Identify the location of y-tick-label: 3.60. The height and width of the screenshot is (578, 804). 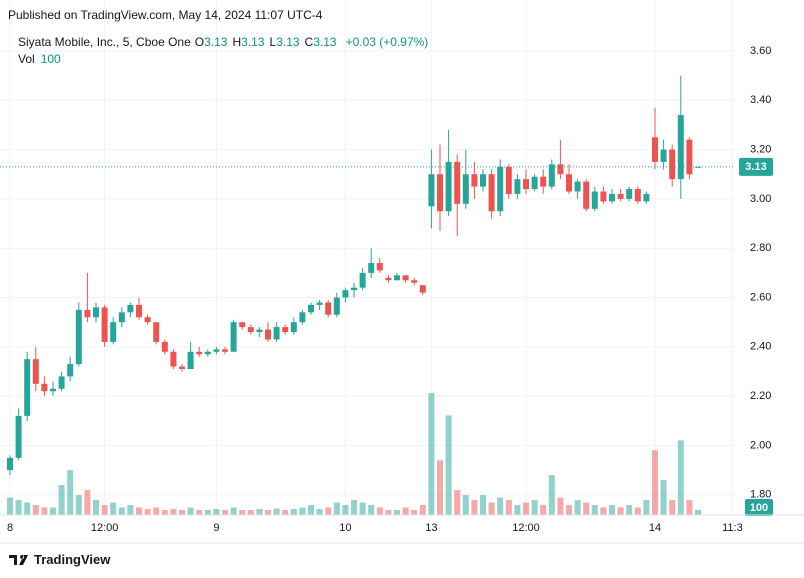
(760, 51).